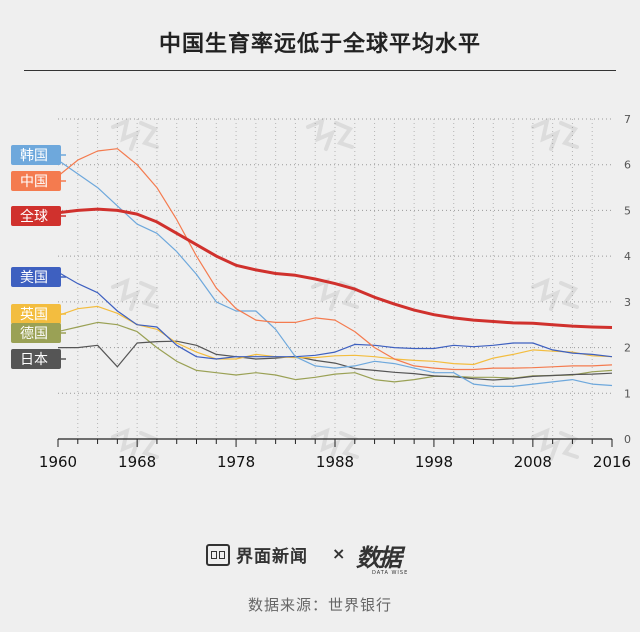 This screenshot has width=640, height=632. I want to click on y-tick-label: 7, so click(627, 119).